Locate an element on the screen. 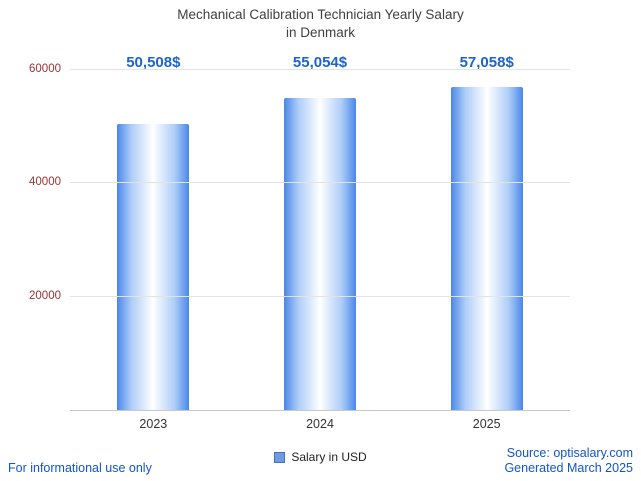  x-axis-label-2025: 2025 is located at coordinates (486, 424).